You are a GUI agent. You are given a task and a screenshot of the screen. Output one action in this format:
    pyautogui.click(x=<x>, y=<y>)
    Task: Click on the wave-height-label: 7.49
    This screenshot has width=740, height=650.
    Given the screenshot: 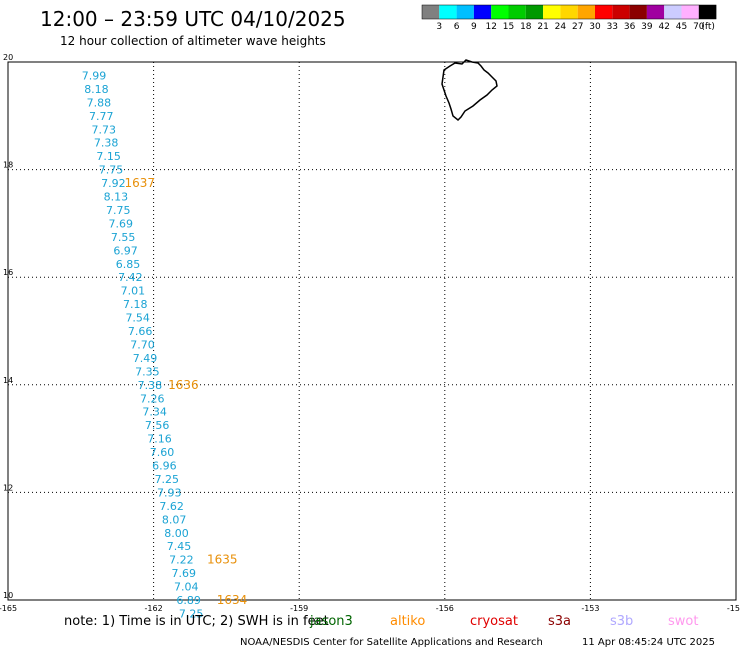 What is the action you would take?
    pyautogui.click(x=145, y=358)
    